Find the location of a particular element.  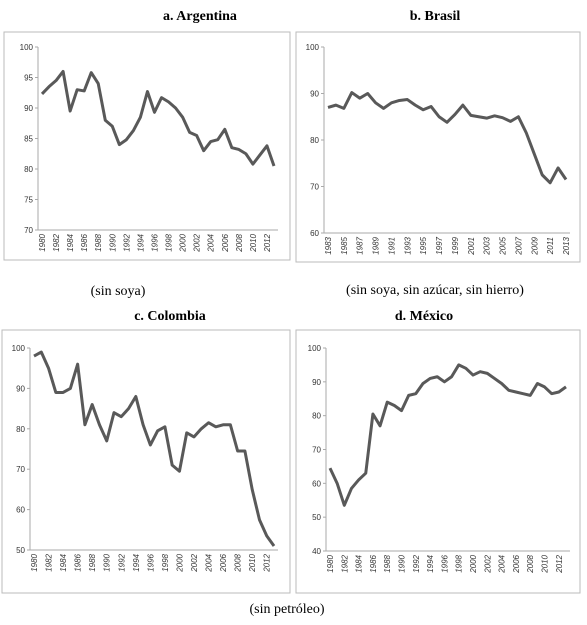

x-tick-label: 1985 is located at coordinates (344, 245).